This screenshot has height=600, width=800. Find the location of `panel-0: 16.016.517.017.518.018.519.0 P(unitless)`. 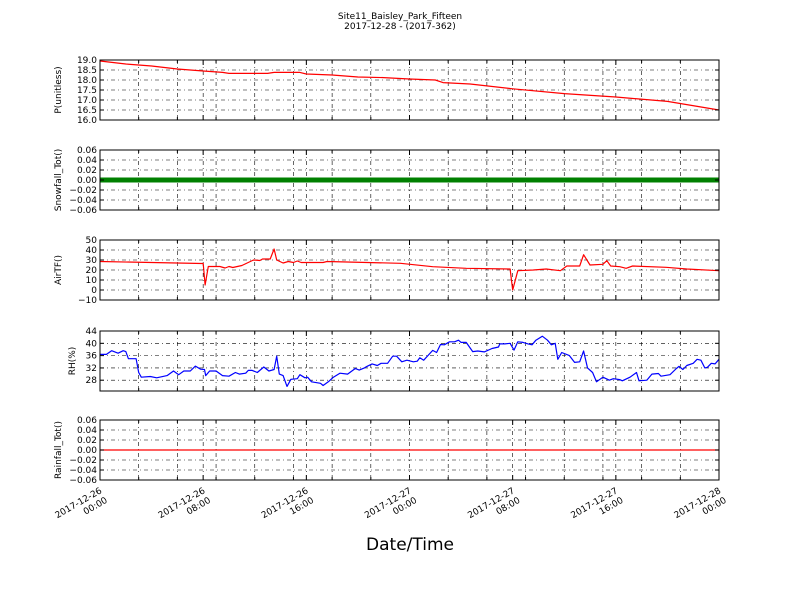

panel-0: 16.016.517.017.518.018.519.0 P(unitless) is located at coordinates (387, 91).